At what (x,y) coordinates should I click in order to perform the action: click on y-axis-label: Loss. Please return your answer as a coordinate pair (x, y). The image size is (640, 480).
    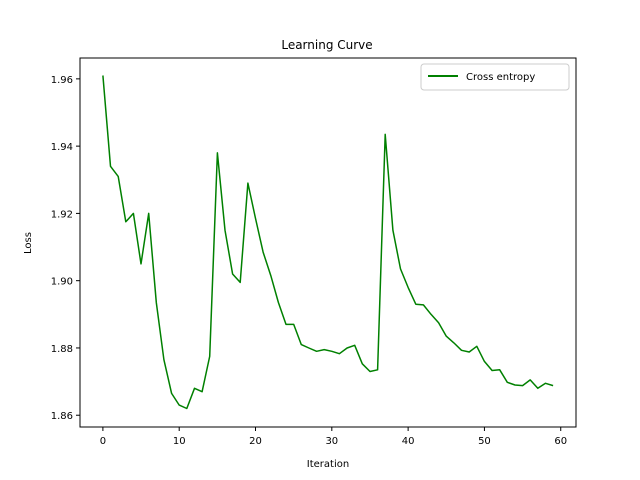
    Looking at the image, I should click on (28, 243).